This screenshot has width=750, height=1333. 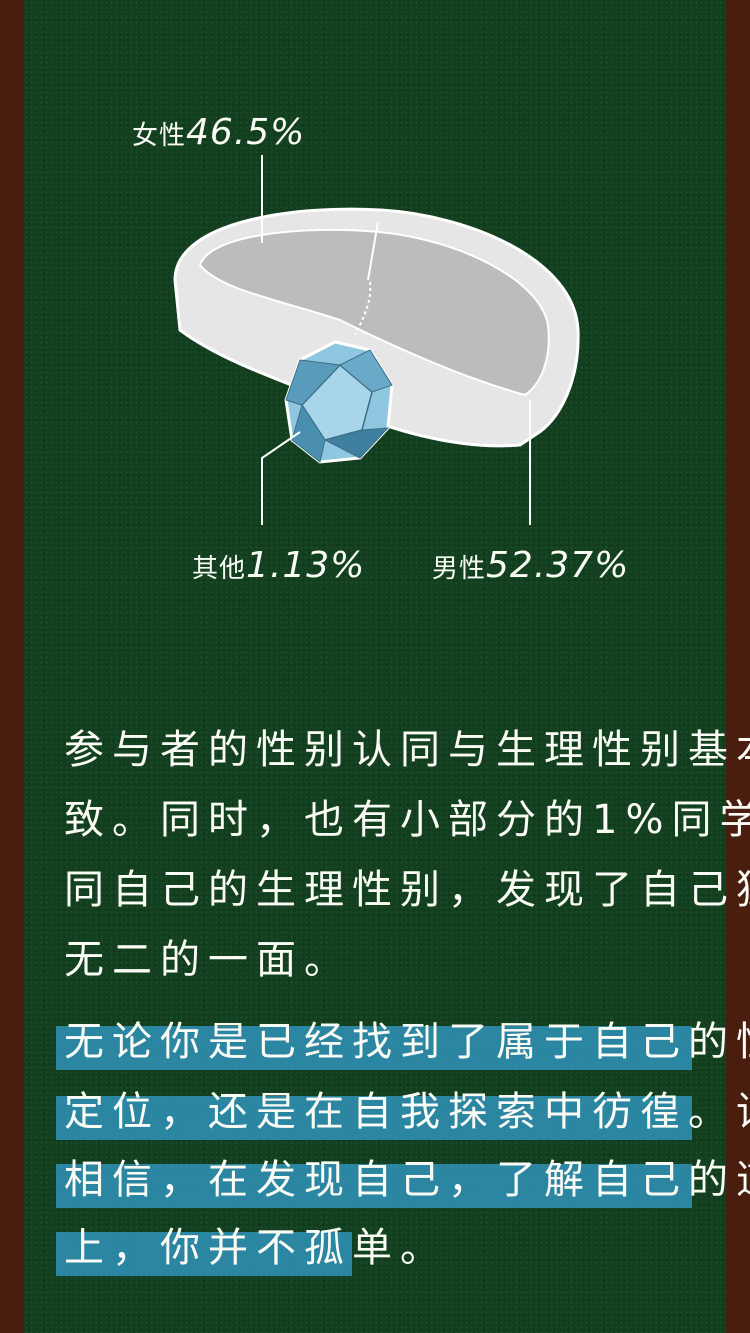 What do you see at coordinates (407, 820) in the screenshot?
I see `paragraph-1-line-2: 致。同时，也有小部分的1%同学不认` at bounding box center [407, 820].